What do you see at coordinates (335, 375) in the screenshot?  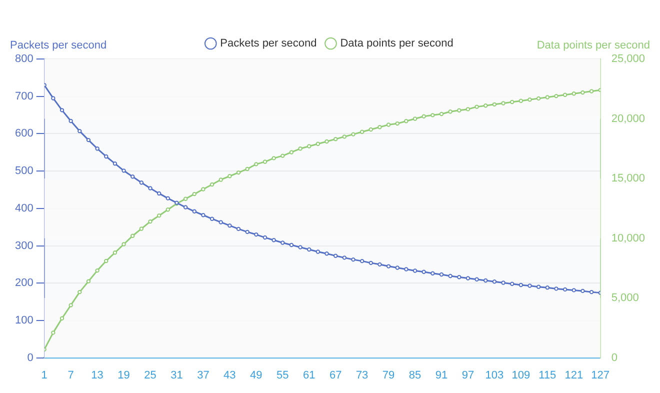 I see `x-tick-label: 67` at bounding box center [335, 375].